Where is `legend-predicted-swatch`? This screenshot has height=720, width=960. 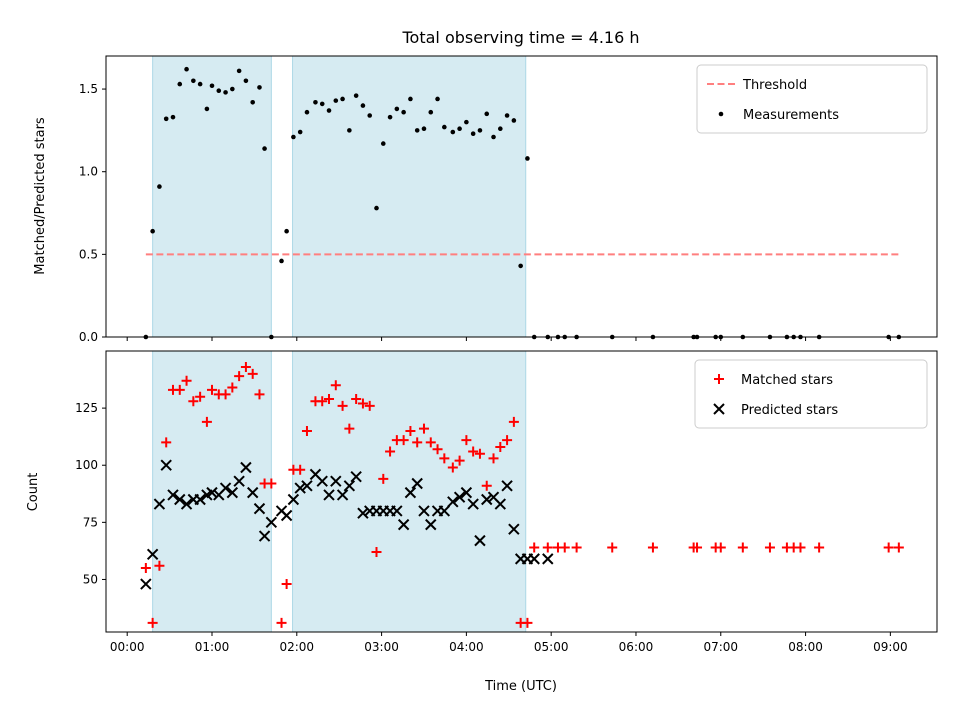
legend-predicted-swatch is located at coordinates (719, 409).